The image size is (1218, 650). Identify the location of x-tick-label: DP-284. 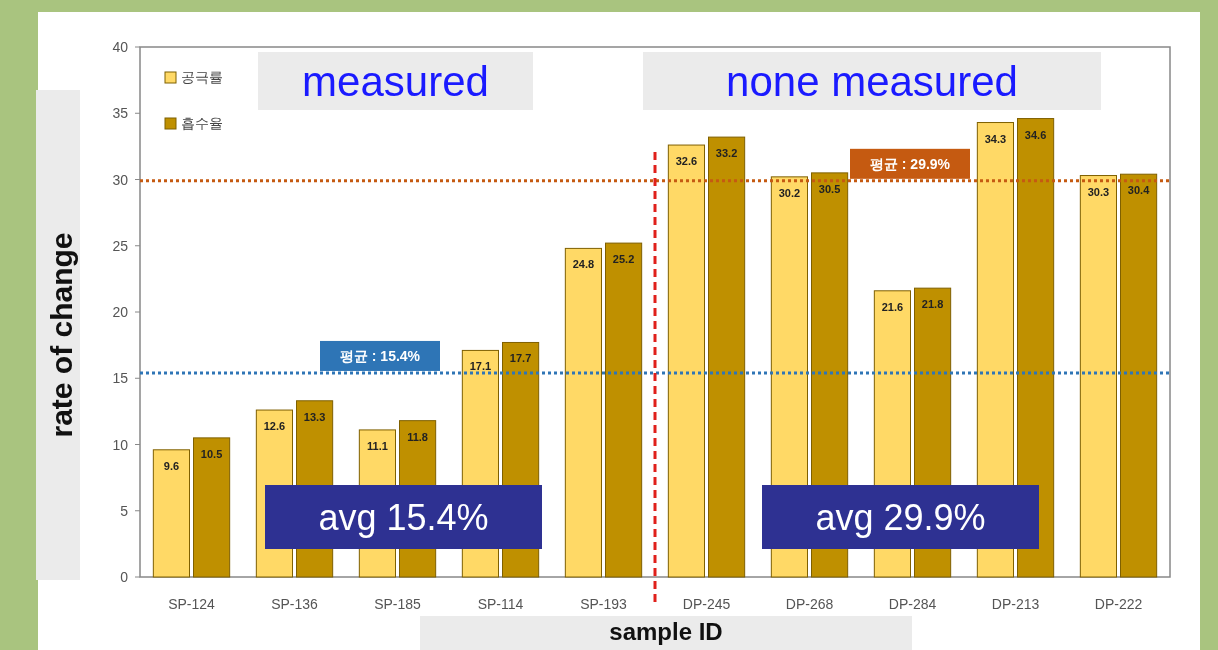
(912, 604).